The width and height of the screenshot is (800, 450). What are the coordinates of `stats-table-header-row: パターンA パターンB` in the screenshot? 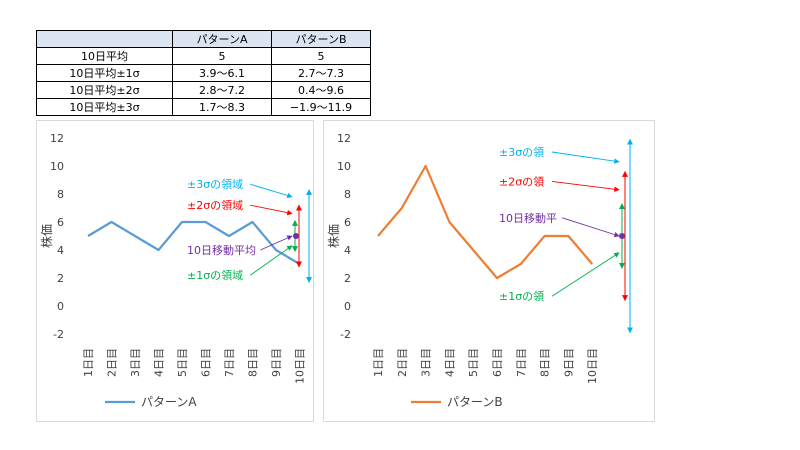 It's located at (203, 39).